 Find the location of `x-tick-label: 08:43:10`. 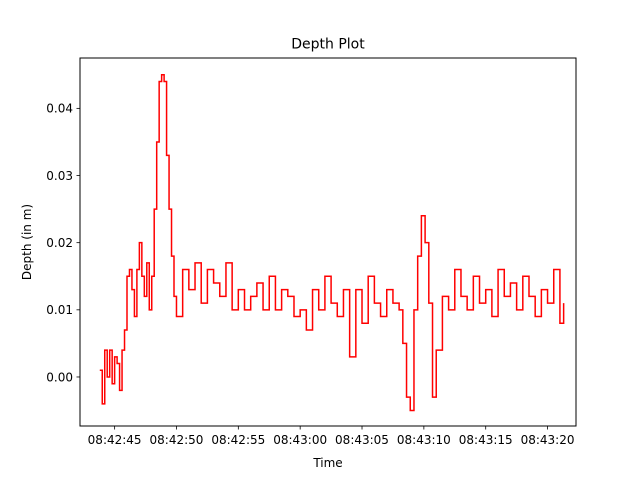

x-tick-label: 08:43:10 is located at coordinates (424, 440).